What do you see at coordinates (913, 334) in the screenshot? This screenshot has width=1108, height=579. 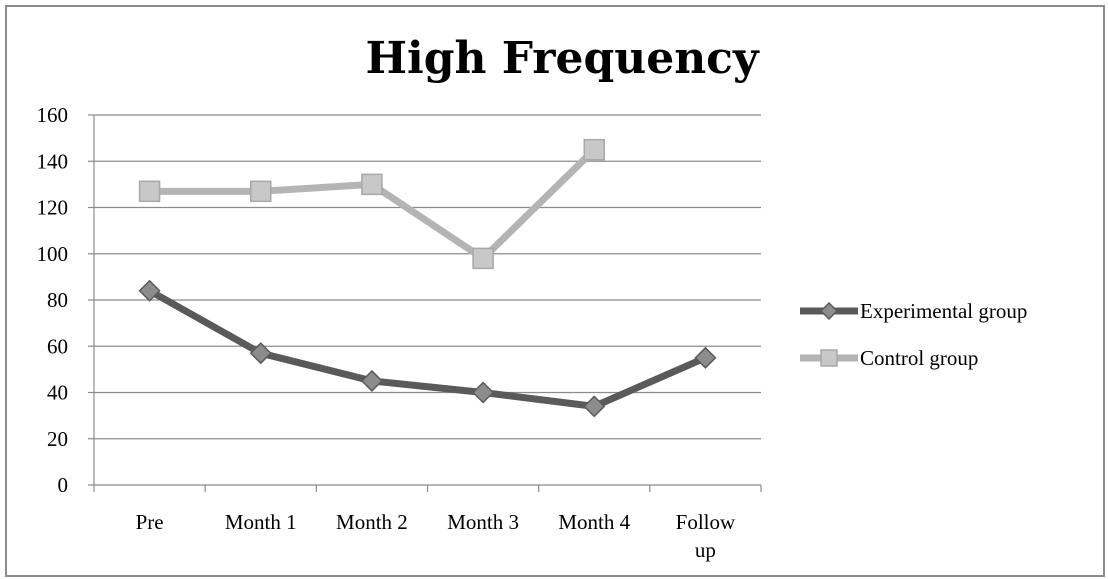 I see `legend: Experimental group Control group` at bounding box center [913, 334].